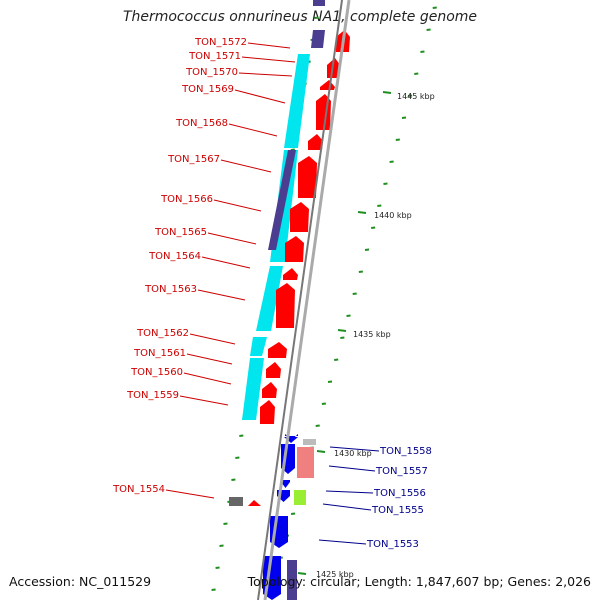 The width and height of the screenshot is (600, 600). I want to click on scale-label: 1435 kbp, so click(372, 334).